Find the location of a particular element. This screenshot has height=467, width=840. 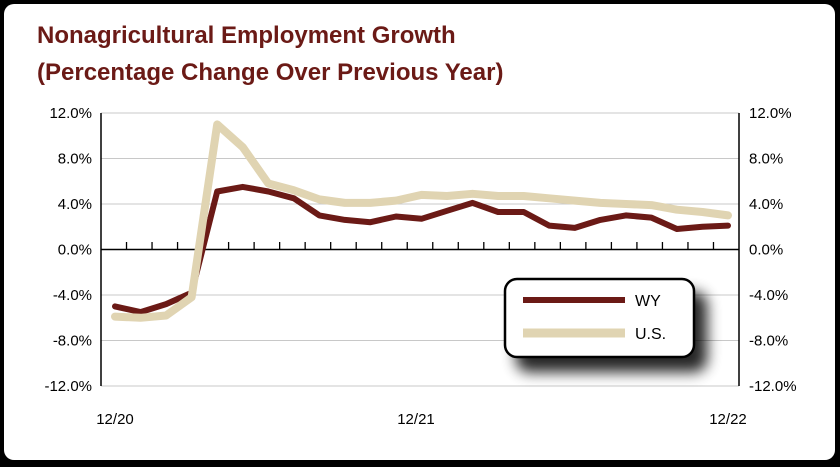

x-tick-label: 12/20 is located at coordinates (115, 419).